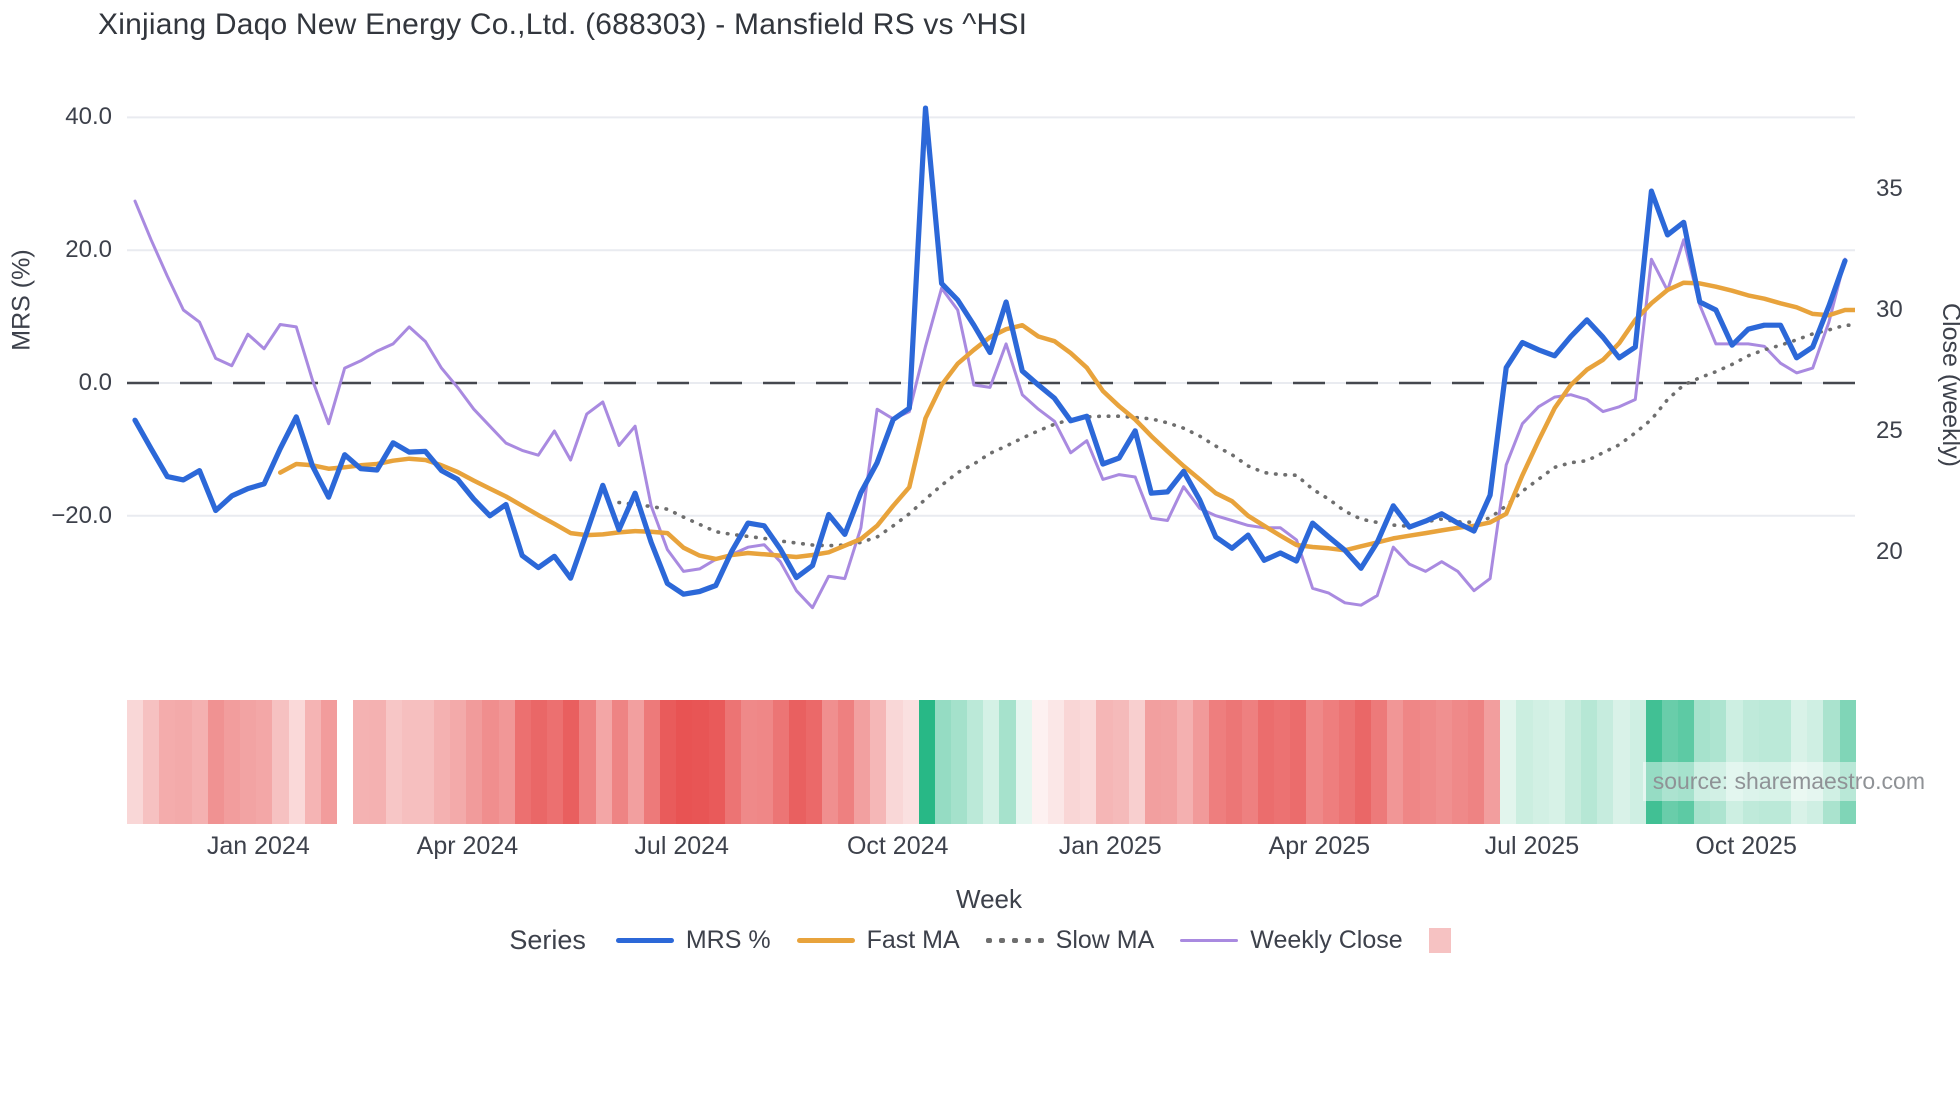 The height and width of the screenshot is (1102, 1960). I want to click on slow-ma-line, so click(1236, 435).